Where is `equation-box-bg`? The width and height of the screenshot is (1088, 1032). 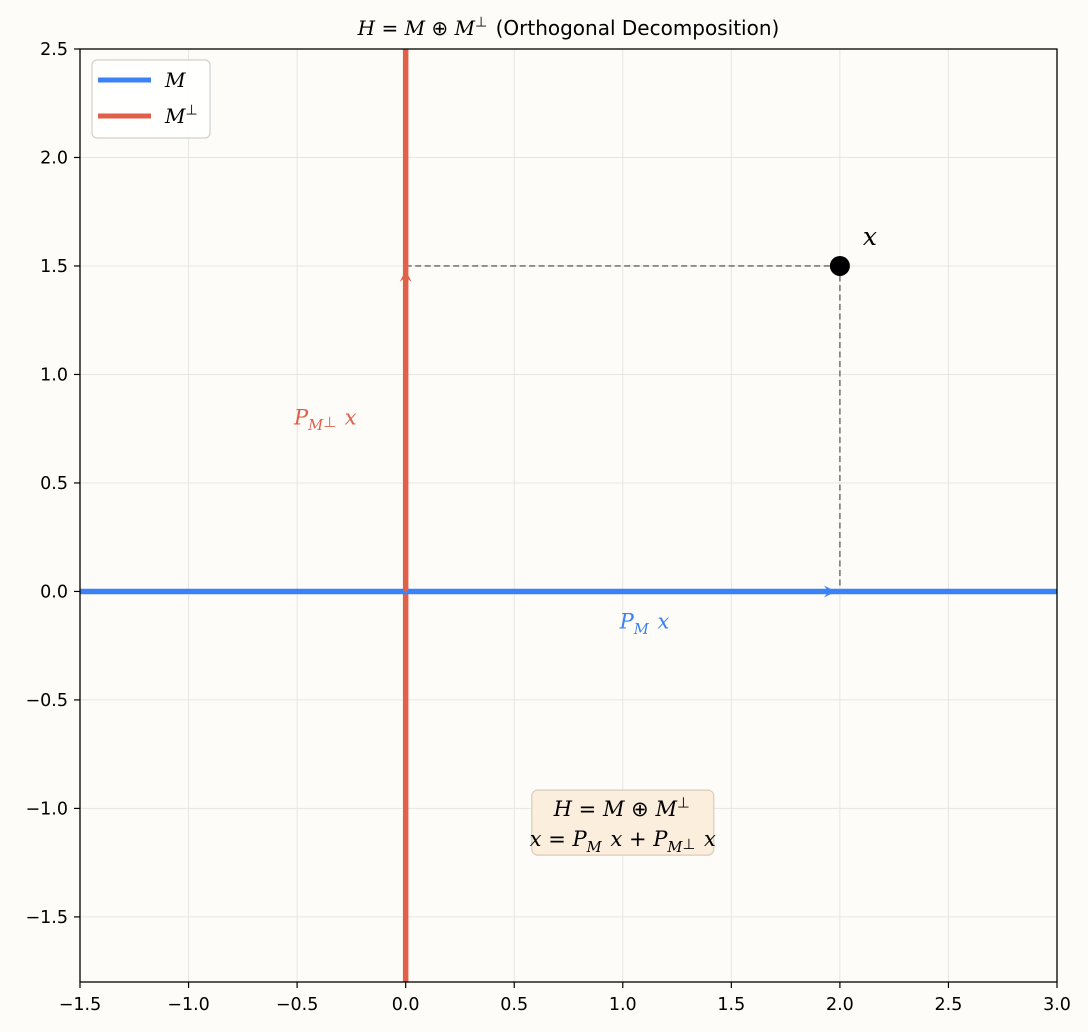
equation-box-bg is located at coordinates (623, 822).